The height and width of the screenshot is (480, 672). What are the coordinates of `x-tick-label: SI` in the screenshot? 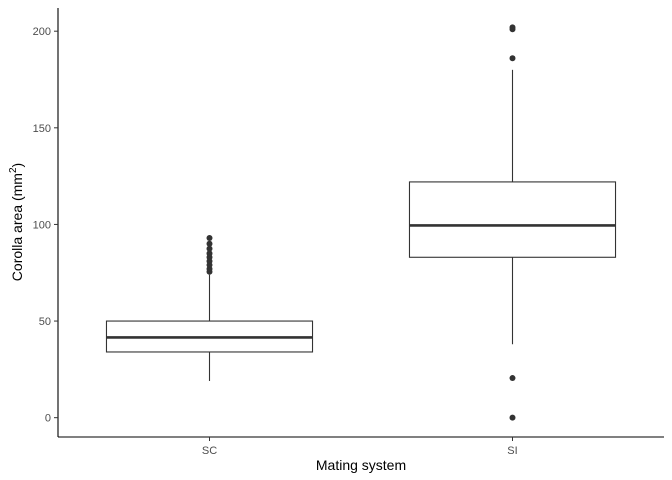 It's located at (512, 451).